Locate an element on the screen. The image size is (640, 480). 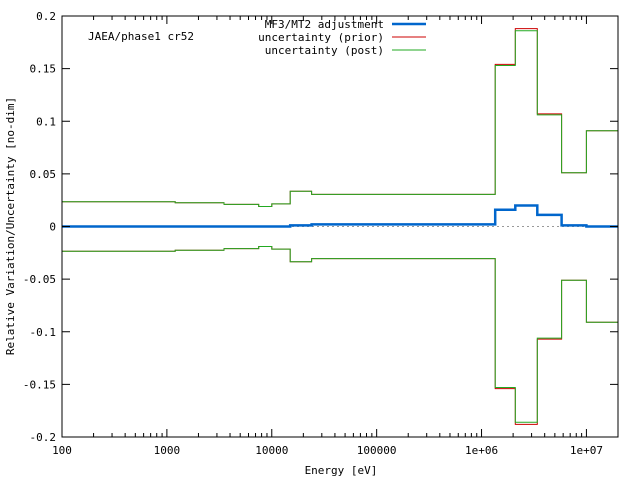
y-tick-label: -0.1 is located at coordinates (43, 332).